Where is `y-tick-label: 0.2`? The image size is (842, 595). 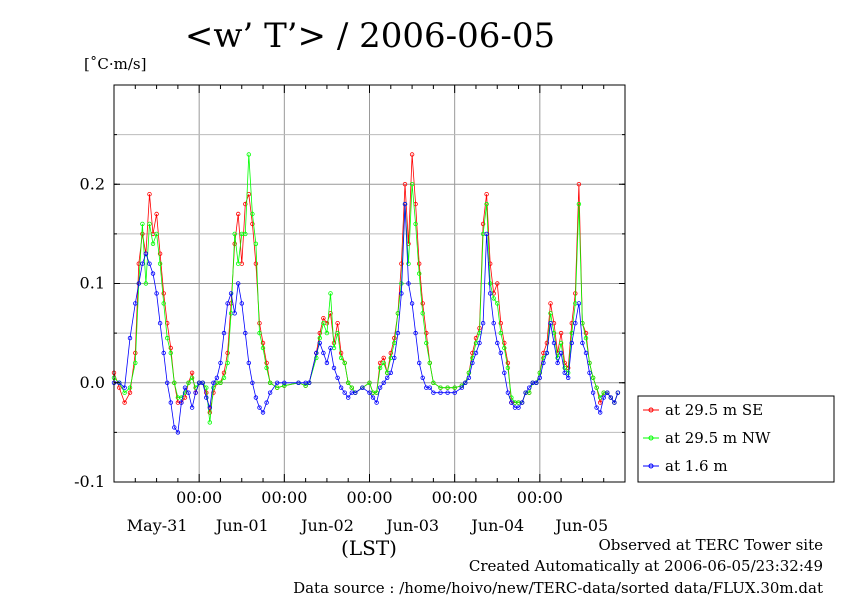
y-tick-label: 0.2 is located at coordinates (92, 183).